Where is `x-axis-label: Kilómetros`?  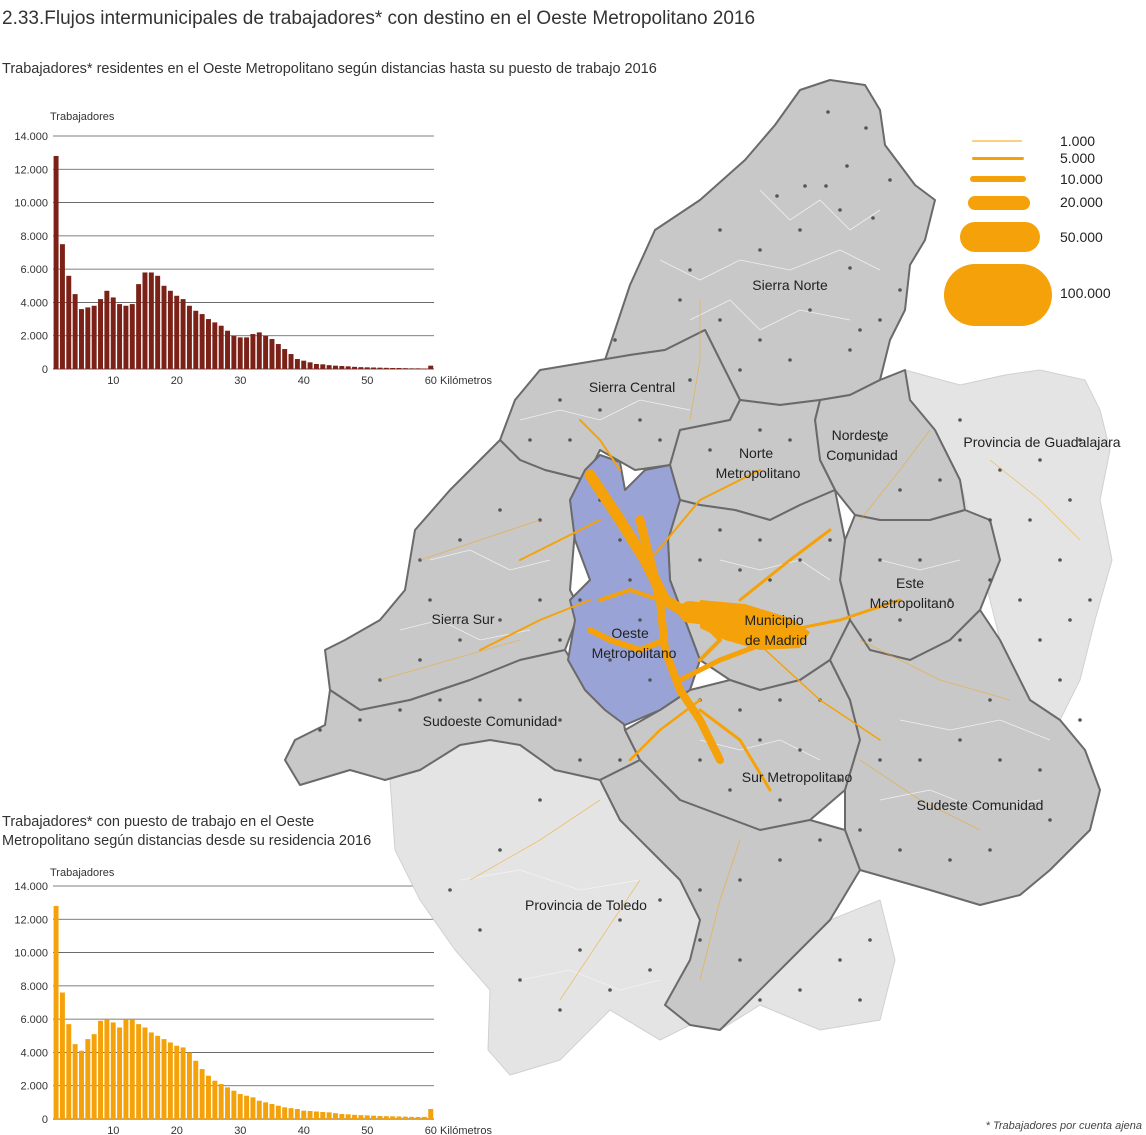
x-axis-label: Kilómetros is located at coordinates (466, 381).